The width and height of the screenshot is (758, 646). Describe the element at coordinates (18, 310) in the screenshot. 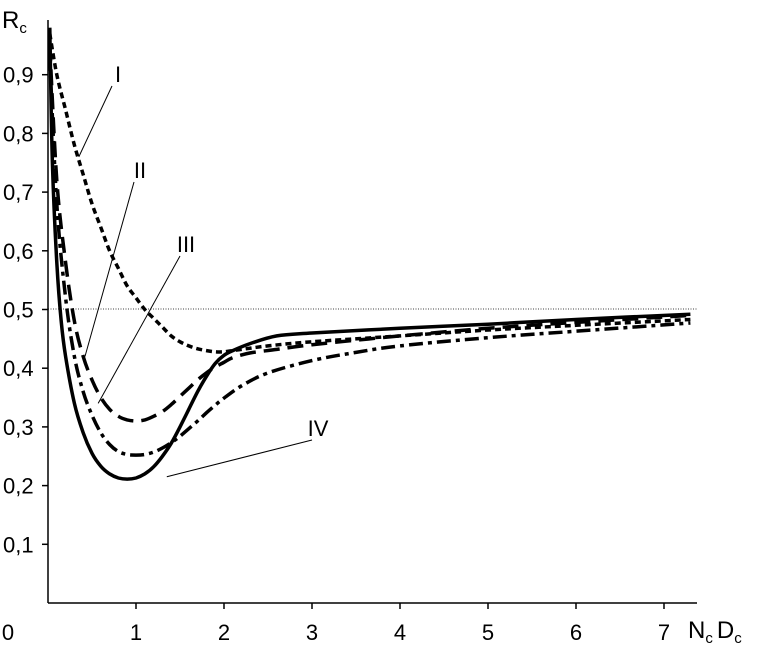

I see `y-tick-label: 0,5` at that location.